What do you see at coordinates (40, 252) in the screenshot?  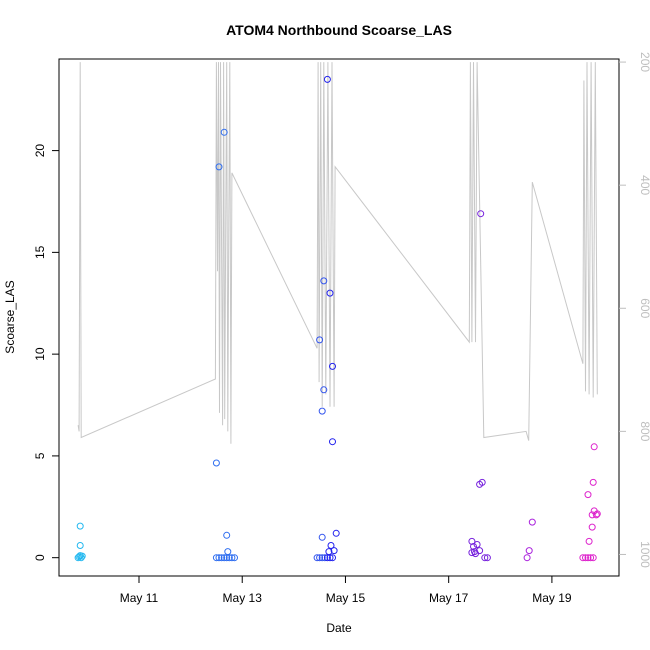 I see `y-tick-label-3: 15` at bounding box center [40, 252].